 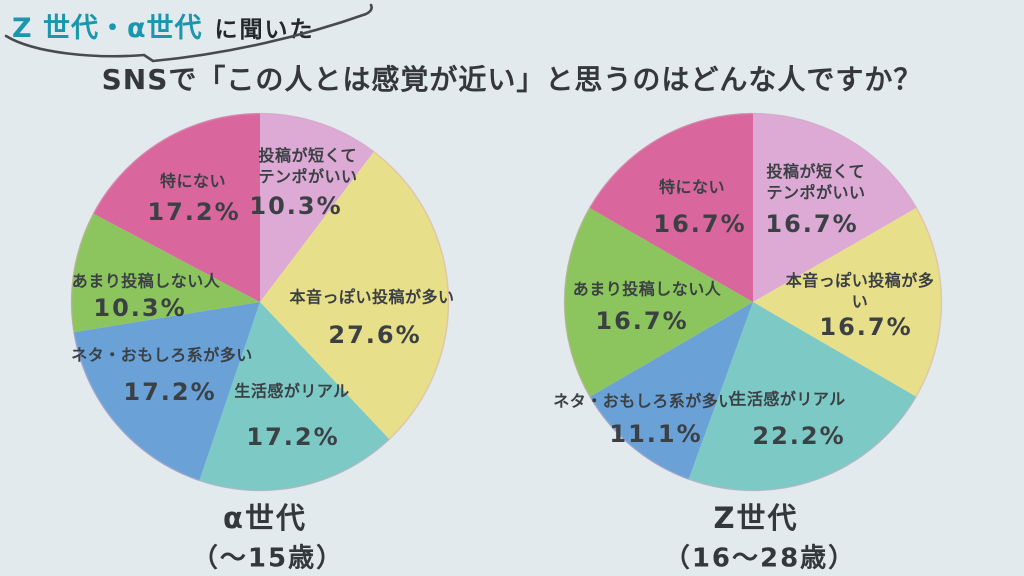 What do you see at coordinates (375, 335) in the screenshot?
I see `slice-percent: 27.6%` at bounding box center [375, 335].